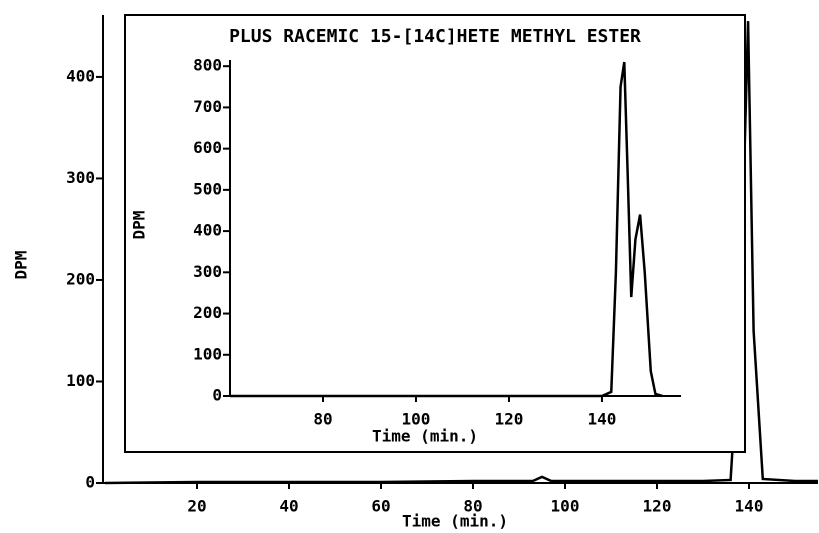 This screenshot has height=533, width=819. I want to click on x-tick-label: 20, so click(196, 506).